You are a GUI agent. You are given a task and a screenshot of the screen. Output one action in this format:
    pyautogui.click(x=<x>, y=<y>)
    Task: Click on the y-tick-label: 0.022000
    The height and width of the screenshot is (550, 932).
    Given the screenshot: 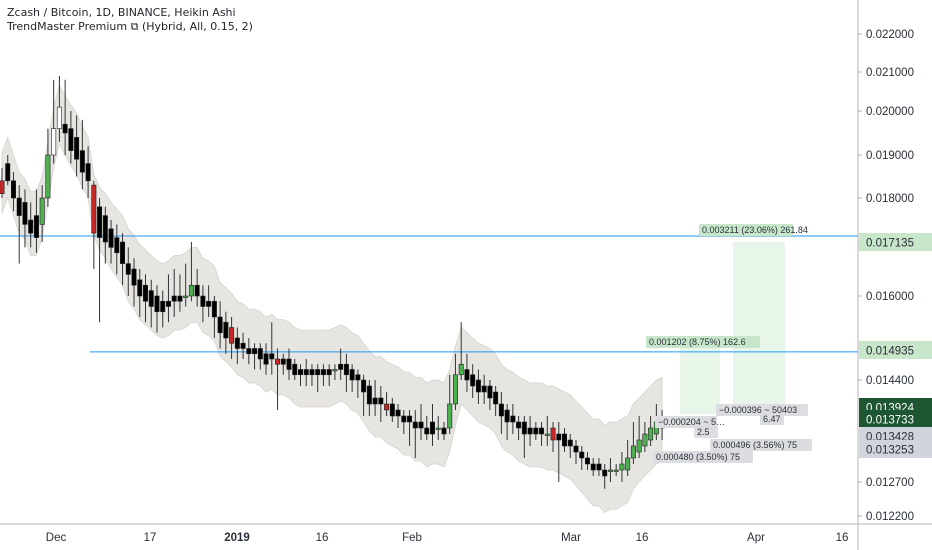 What is the action you would take?
    pyautogui.click(x=890, y=35)
    